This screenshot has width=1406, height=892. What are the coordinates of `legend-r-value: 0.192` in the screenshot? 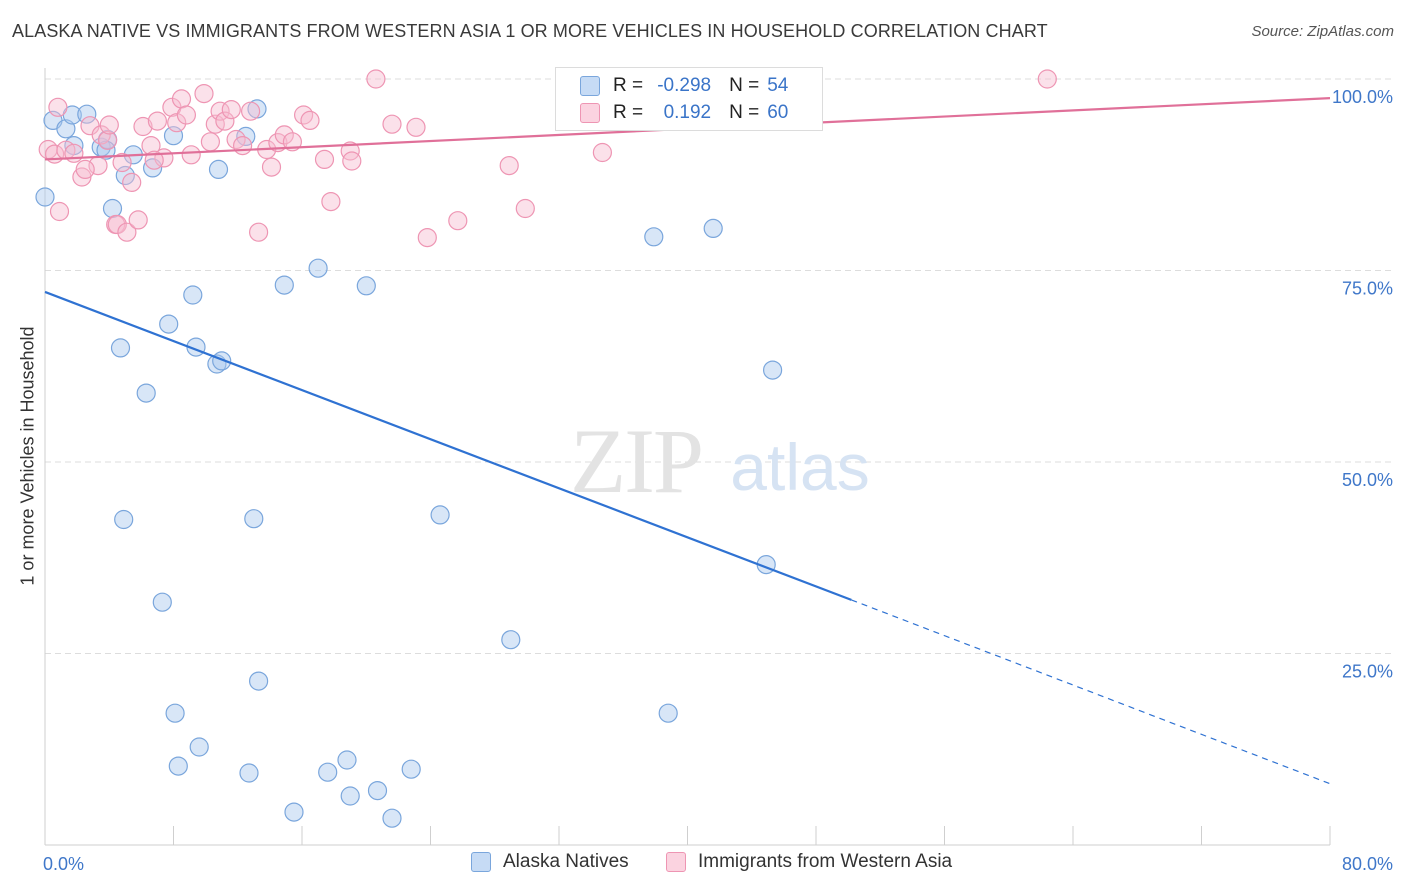 It's located at (687, 112).